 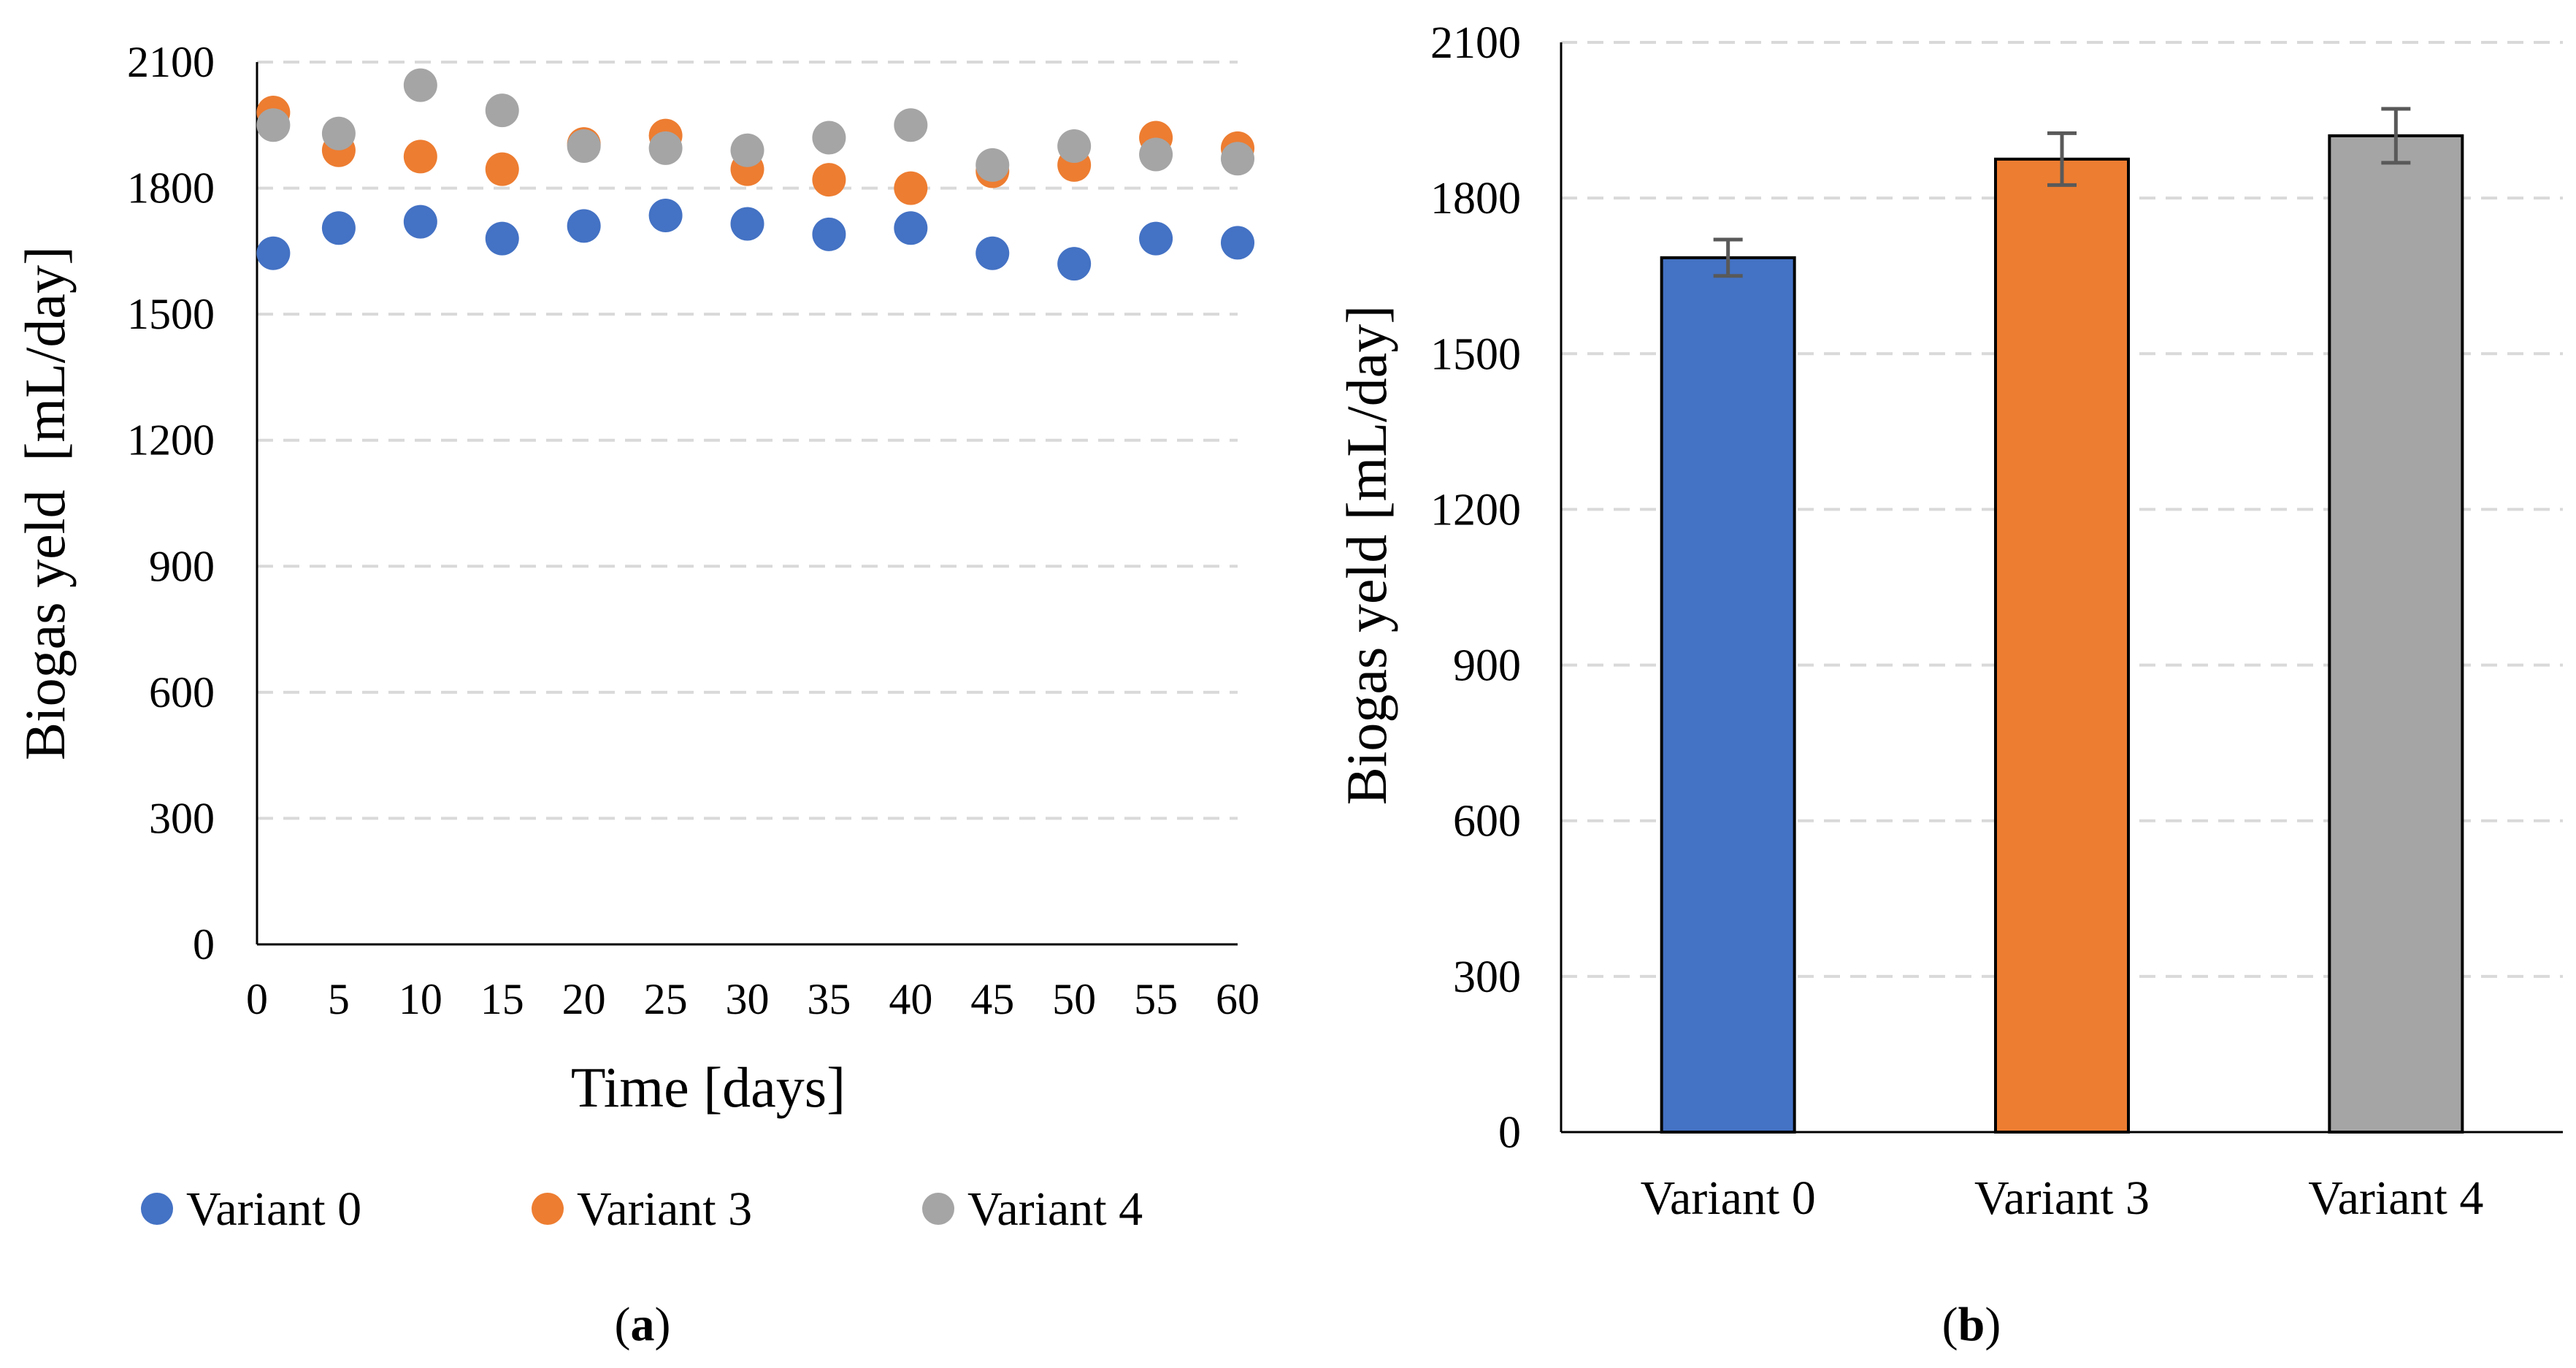 I want to click on a-y-tick-label: 1500, so click(x=171, y=314).